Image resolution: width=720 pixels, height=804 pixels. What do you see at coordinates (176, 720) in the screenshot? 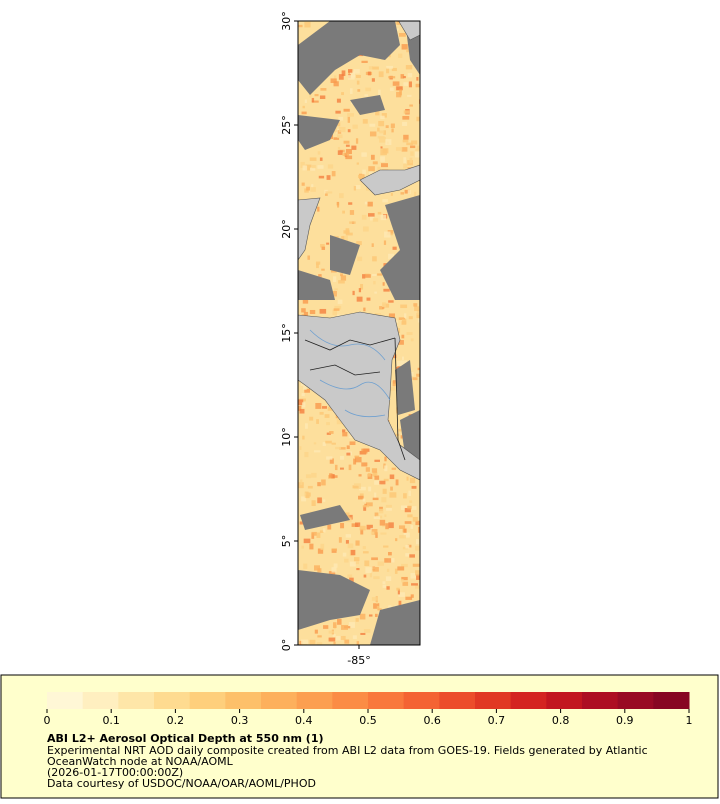
I see `colorbar-tick-label: 0.2` at bounding box center [176, 720].